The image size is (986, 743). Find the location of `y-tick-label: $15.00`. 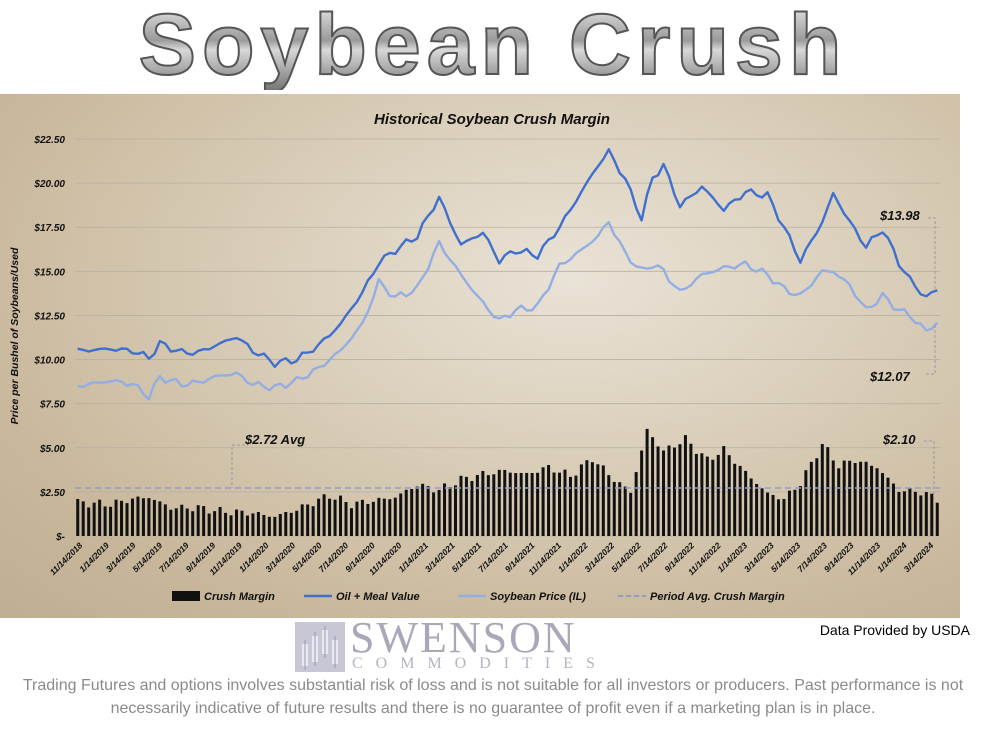

y-tick-label: $15.00 is located at coordinates (49, 272).